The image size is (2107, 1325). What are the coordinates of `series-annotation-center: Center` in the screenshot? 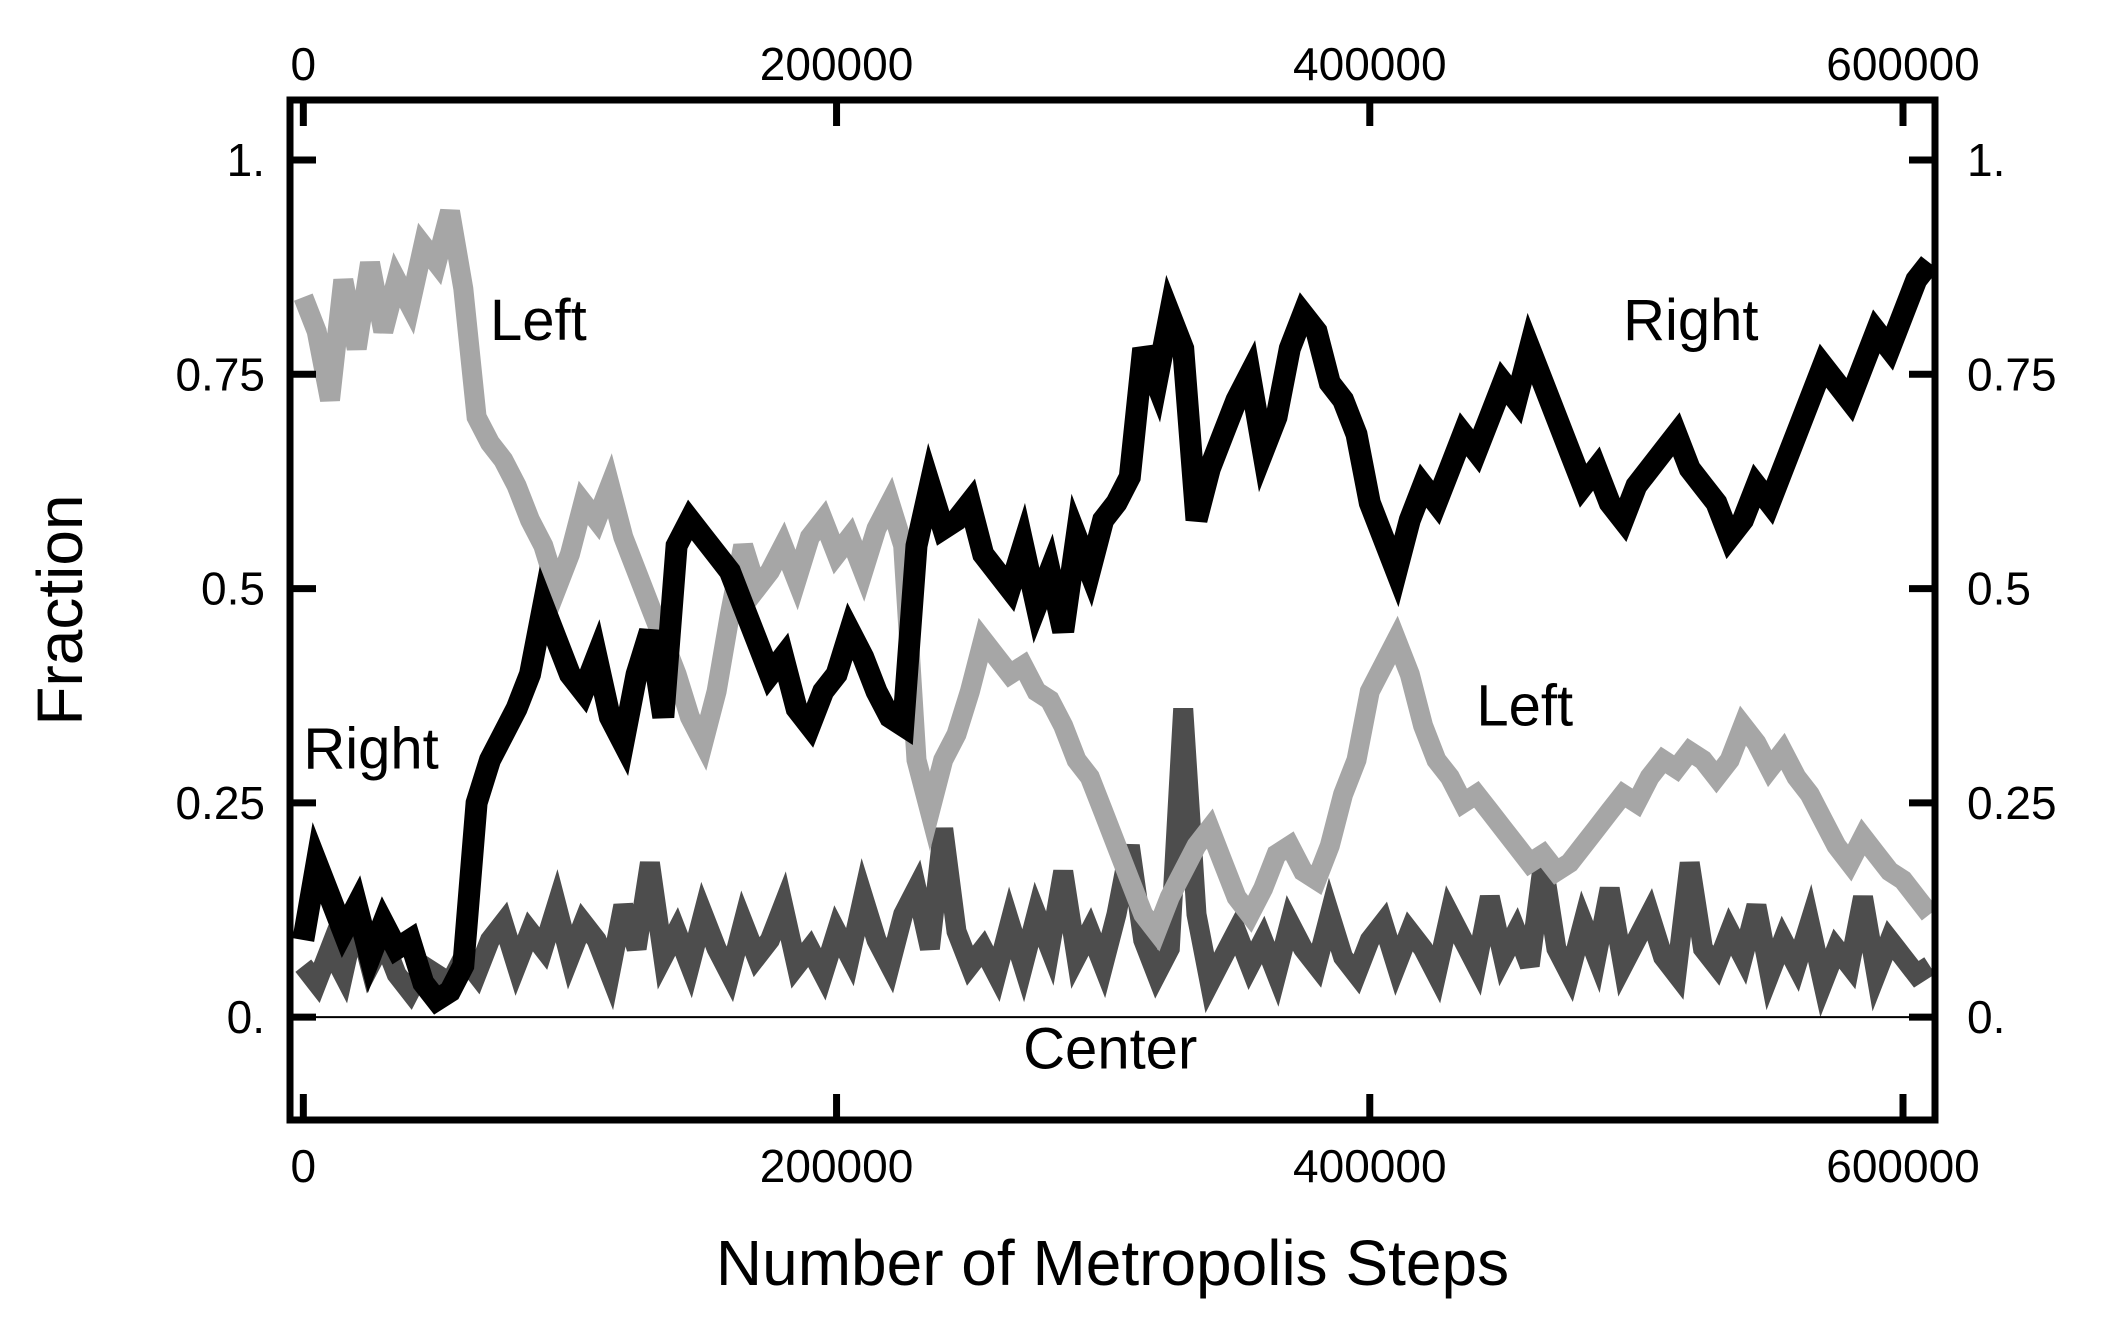 It's located at (1110, 1049).